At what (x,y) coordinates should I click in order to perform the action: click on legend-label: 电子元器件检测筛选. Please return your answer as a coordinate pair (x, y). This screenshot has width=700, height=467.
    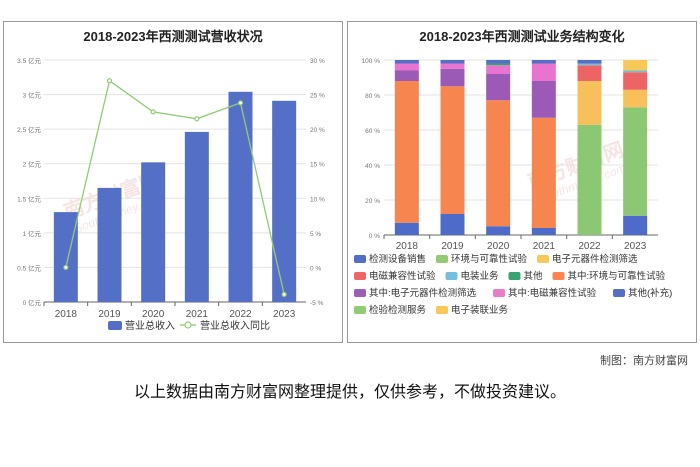
    Looking at the image, I should click on (595, 259).